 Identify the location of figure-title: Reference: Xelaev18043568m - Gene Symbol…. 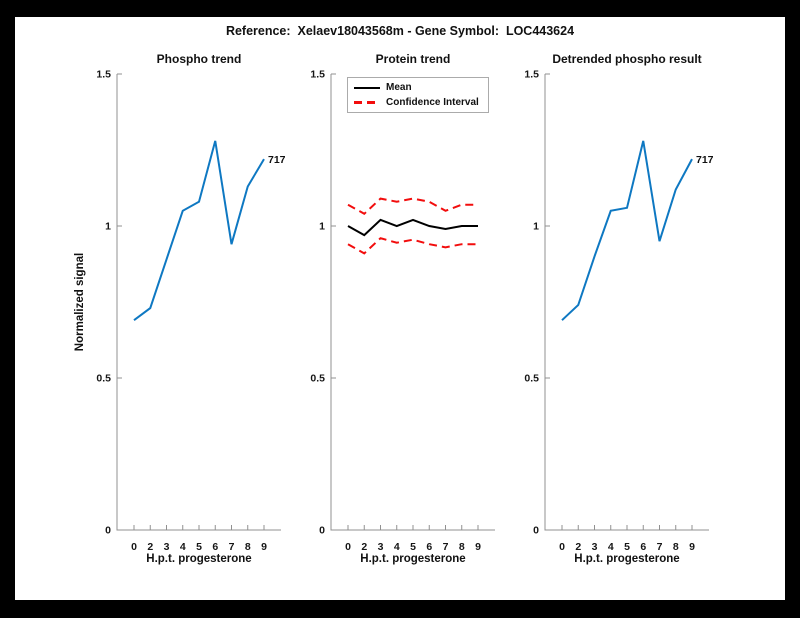
(400, 31).